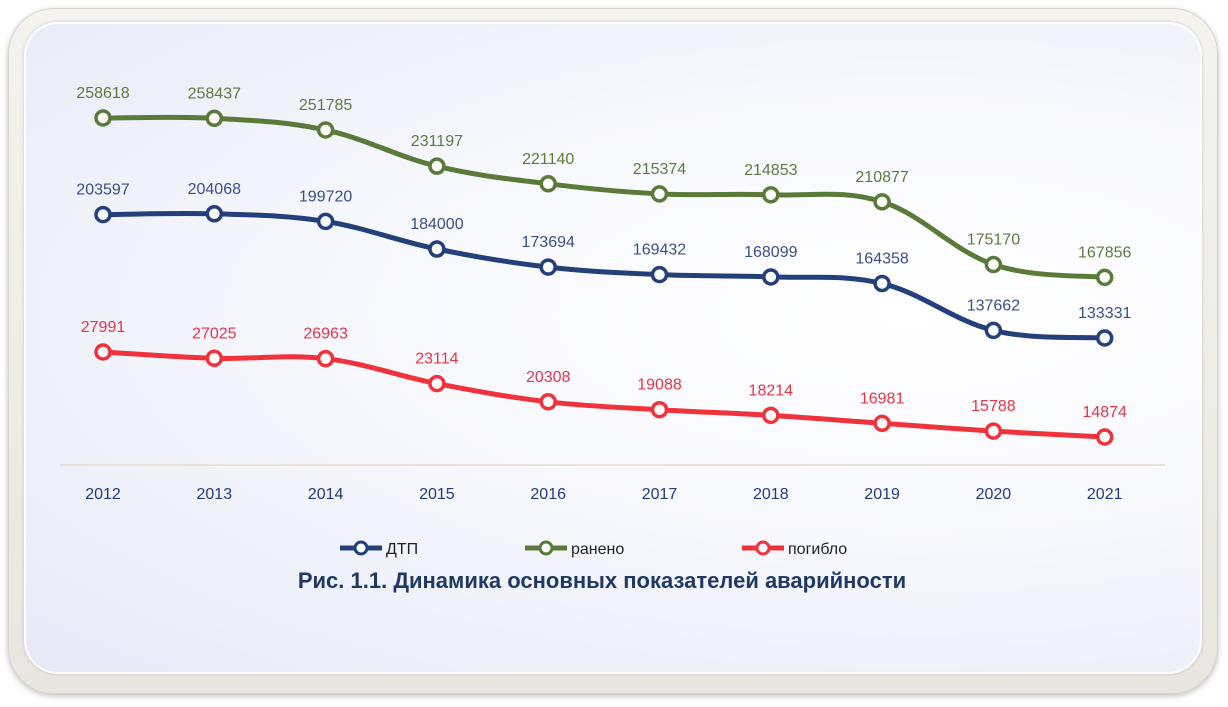  What do you see at coordinates (214, 333) in the screenshot?
I see `data-label-pogiblo-2013: 27025` at bounding box center [214, 333].